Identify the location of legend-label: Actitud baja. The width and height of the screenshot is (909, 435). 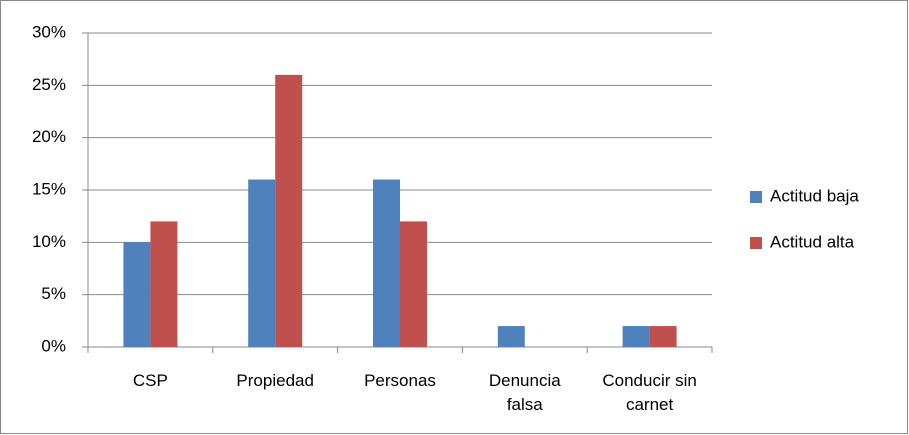
(814, 195).